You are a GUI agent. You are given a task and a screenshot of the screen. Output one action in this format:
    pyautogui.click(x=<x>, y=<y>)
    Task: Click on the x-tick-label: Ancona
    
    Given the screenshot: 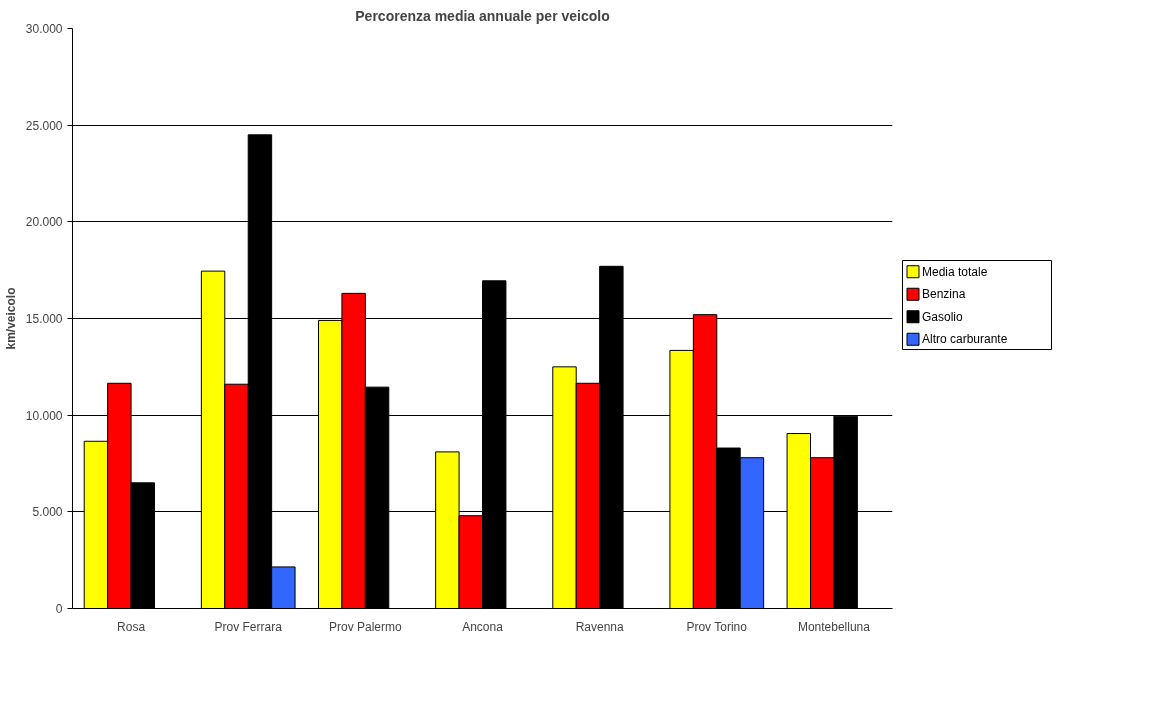 What is the action you would take?
    pyautogui.click(x=483, y=626)
    